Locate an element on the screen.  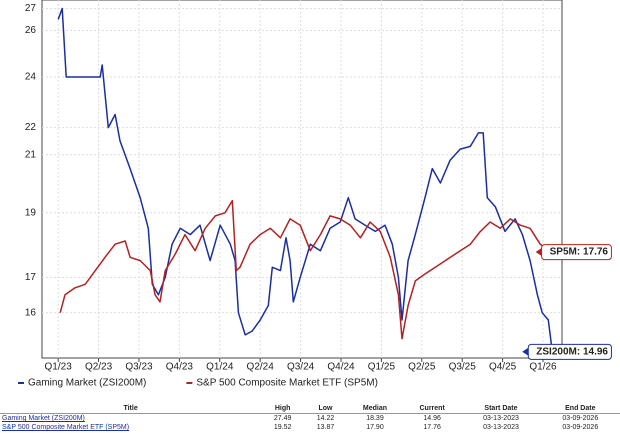
table-cell: 17.76 is located at coordinates (432, 427).